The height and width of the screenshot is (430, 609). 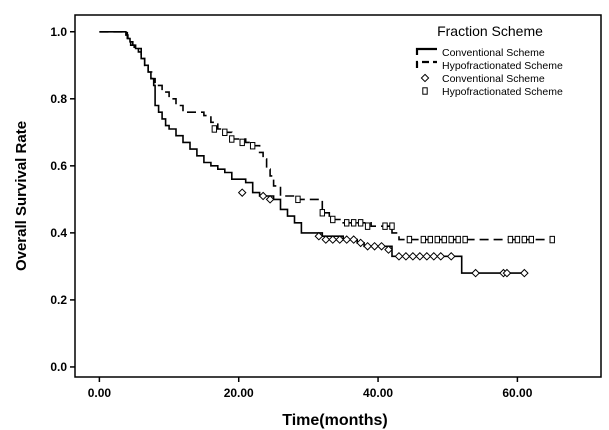 I want to click on legend-title: Fraction Scheme, so click(x=490, y=31).